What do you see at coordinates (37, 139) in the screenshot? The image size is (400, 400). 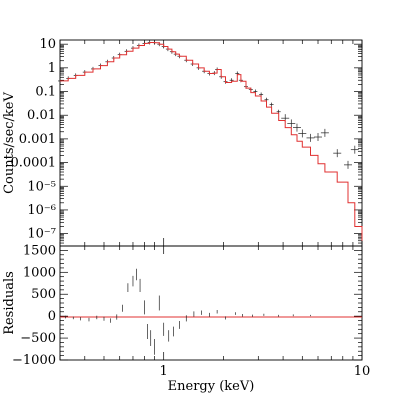 I see `spectrum-y-tick-label: 0.001` at bounding box center [37, 139].